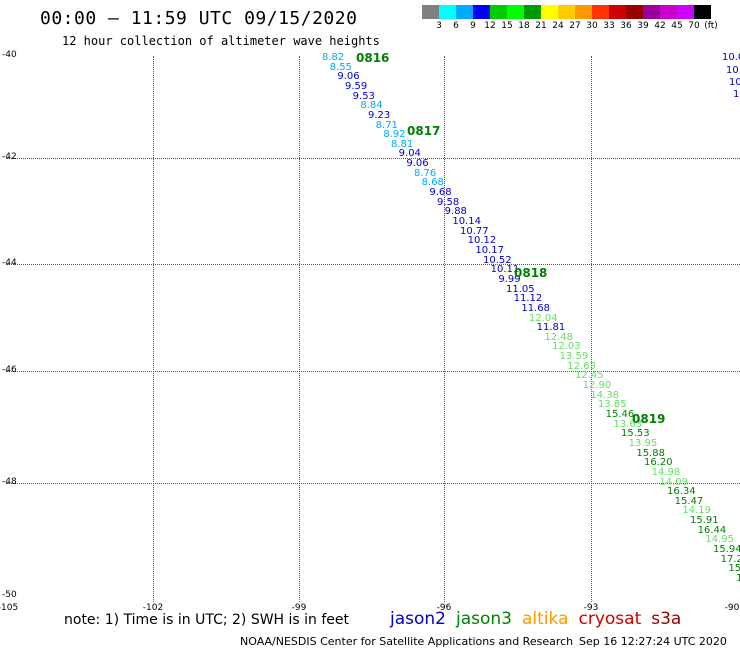 Image resolution: width=740 pixels, height=650 pixels. What do you see at coordinates (455, 212) in the screenshot?
I see `wave-height-value: 9.88` at bounding box center [455, 212].